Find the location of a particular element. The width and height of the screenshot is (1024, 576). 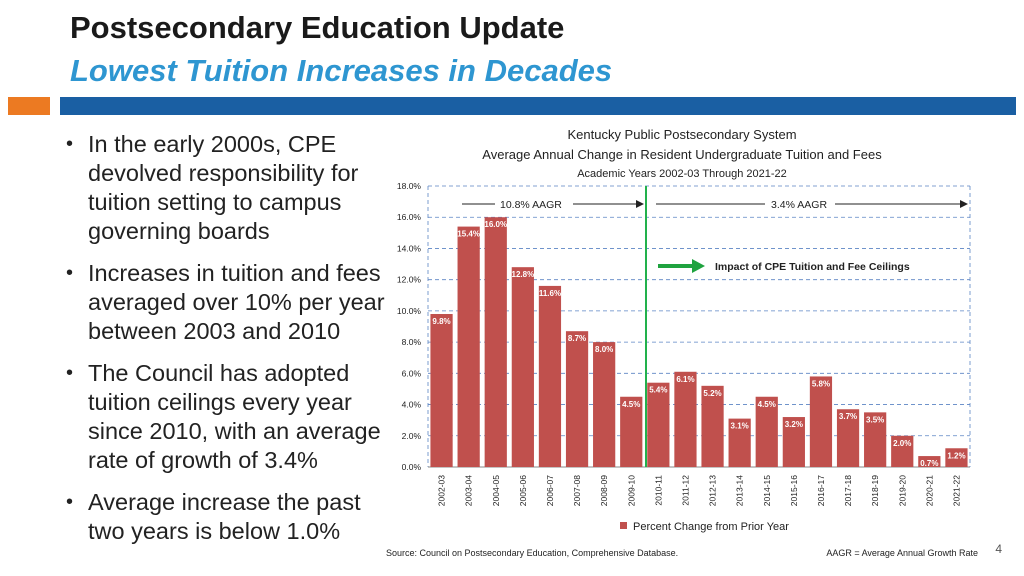

data-label: 3.5% is located at coordinates (875, 419).